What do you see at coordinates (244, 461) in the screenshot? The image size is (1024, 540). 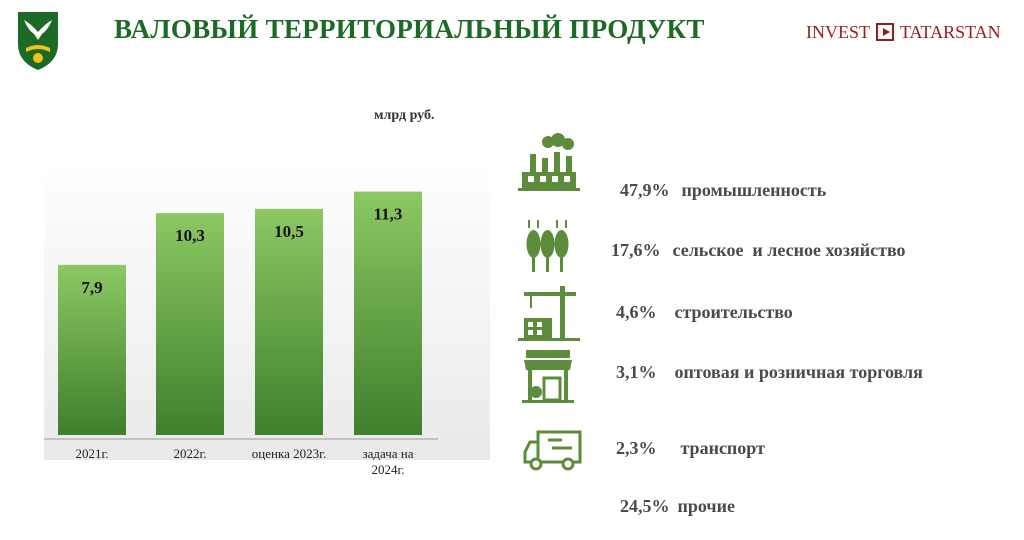 I see `chart-ticks: 2021г. 2022г. оценка 2023г. задача на 2024г.` at bounding box center [244, 461].